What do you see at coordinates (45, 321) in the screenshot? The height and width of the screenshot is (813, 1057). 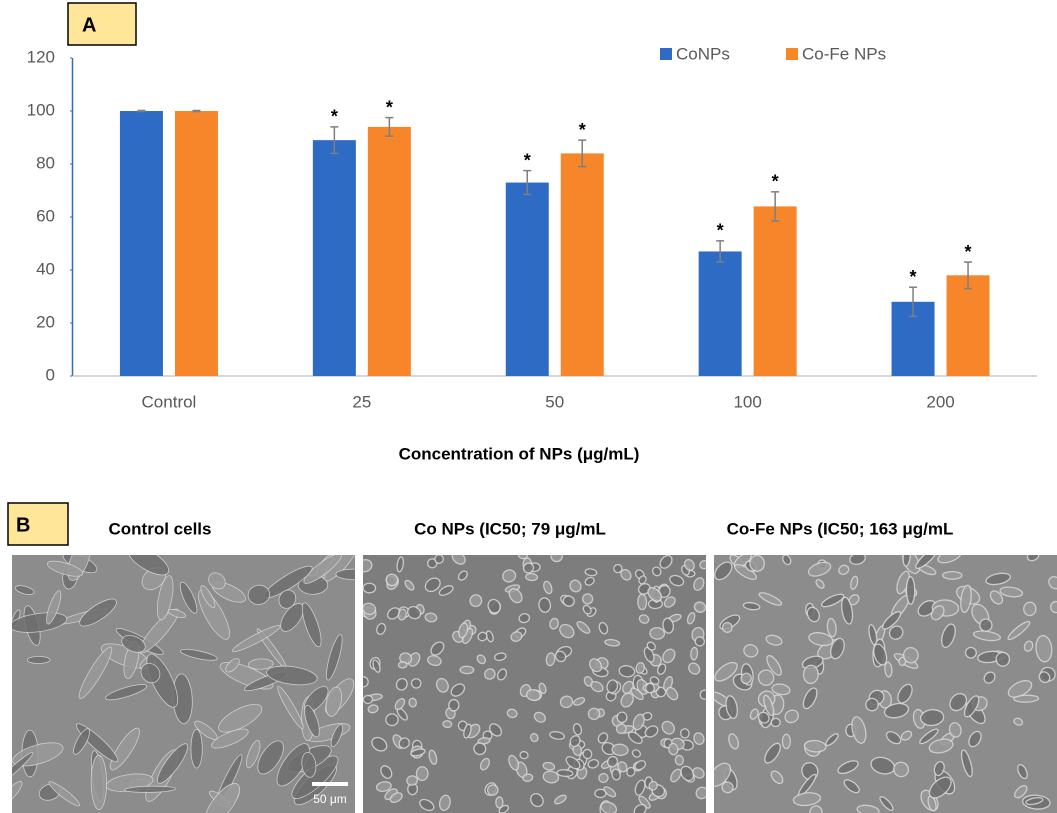 I see `y-tick-label: 20` at bounding box center [45, 321].